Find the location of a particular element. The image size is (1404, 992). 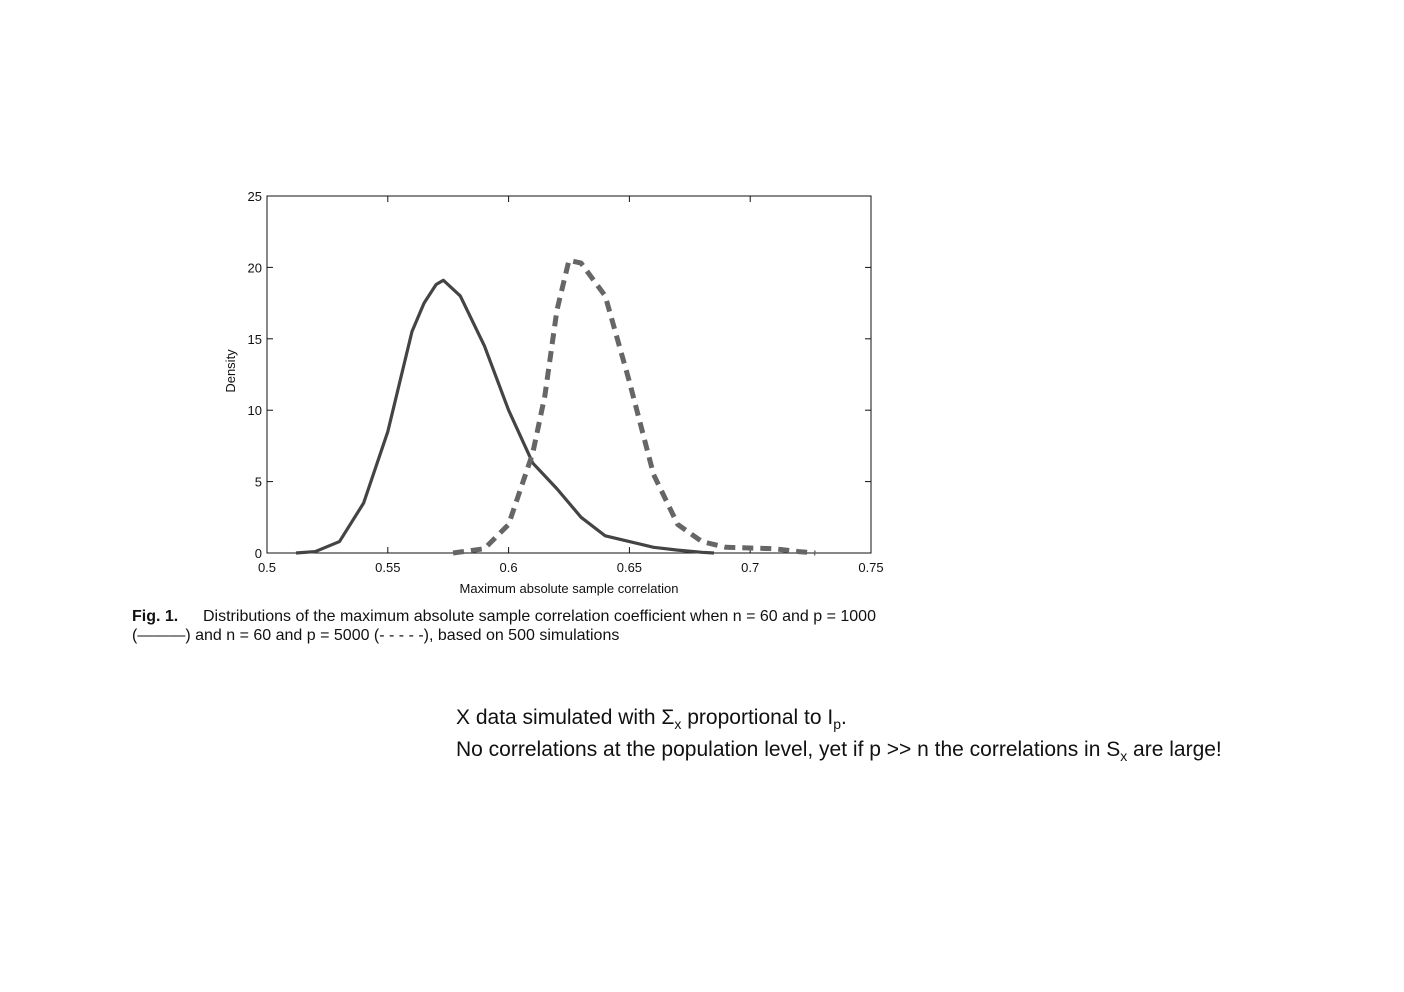

note-text: X data simulated with Σ is located at coordinates (565, 717).